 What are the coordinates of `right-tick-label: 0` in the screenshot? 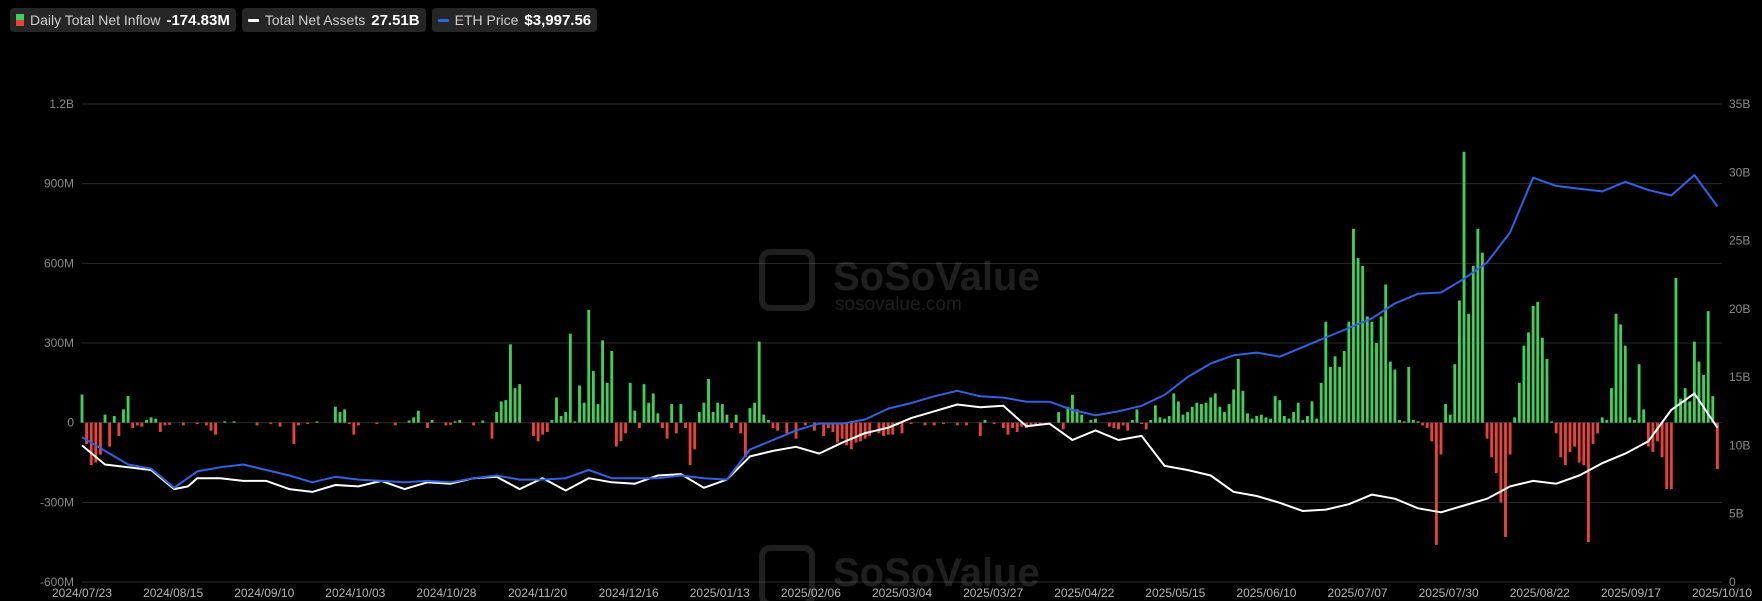 It's located at (1732, 582).